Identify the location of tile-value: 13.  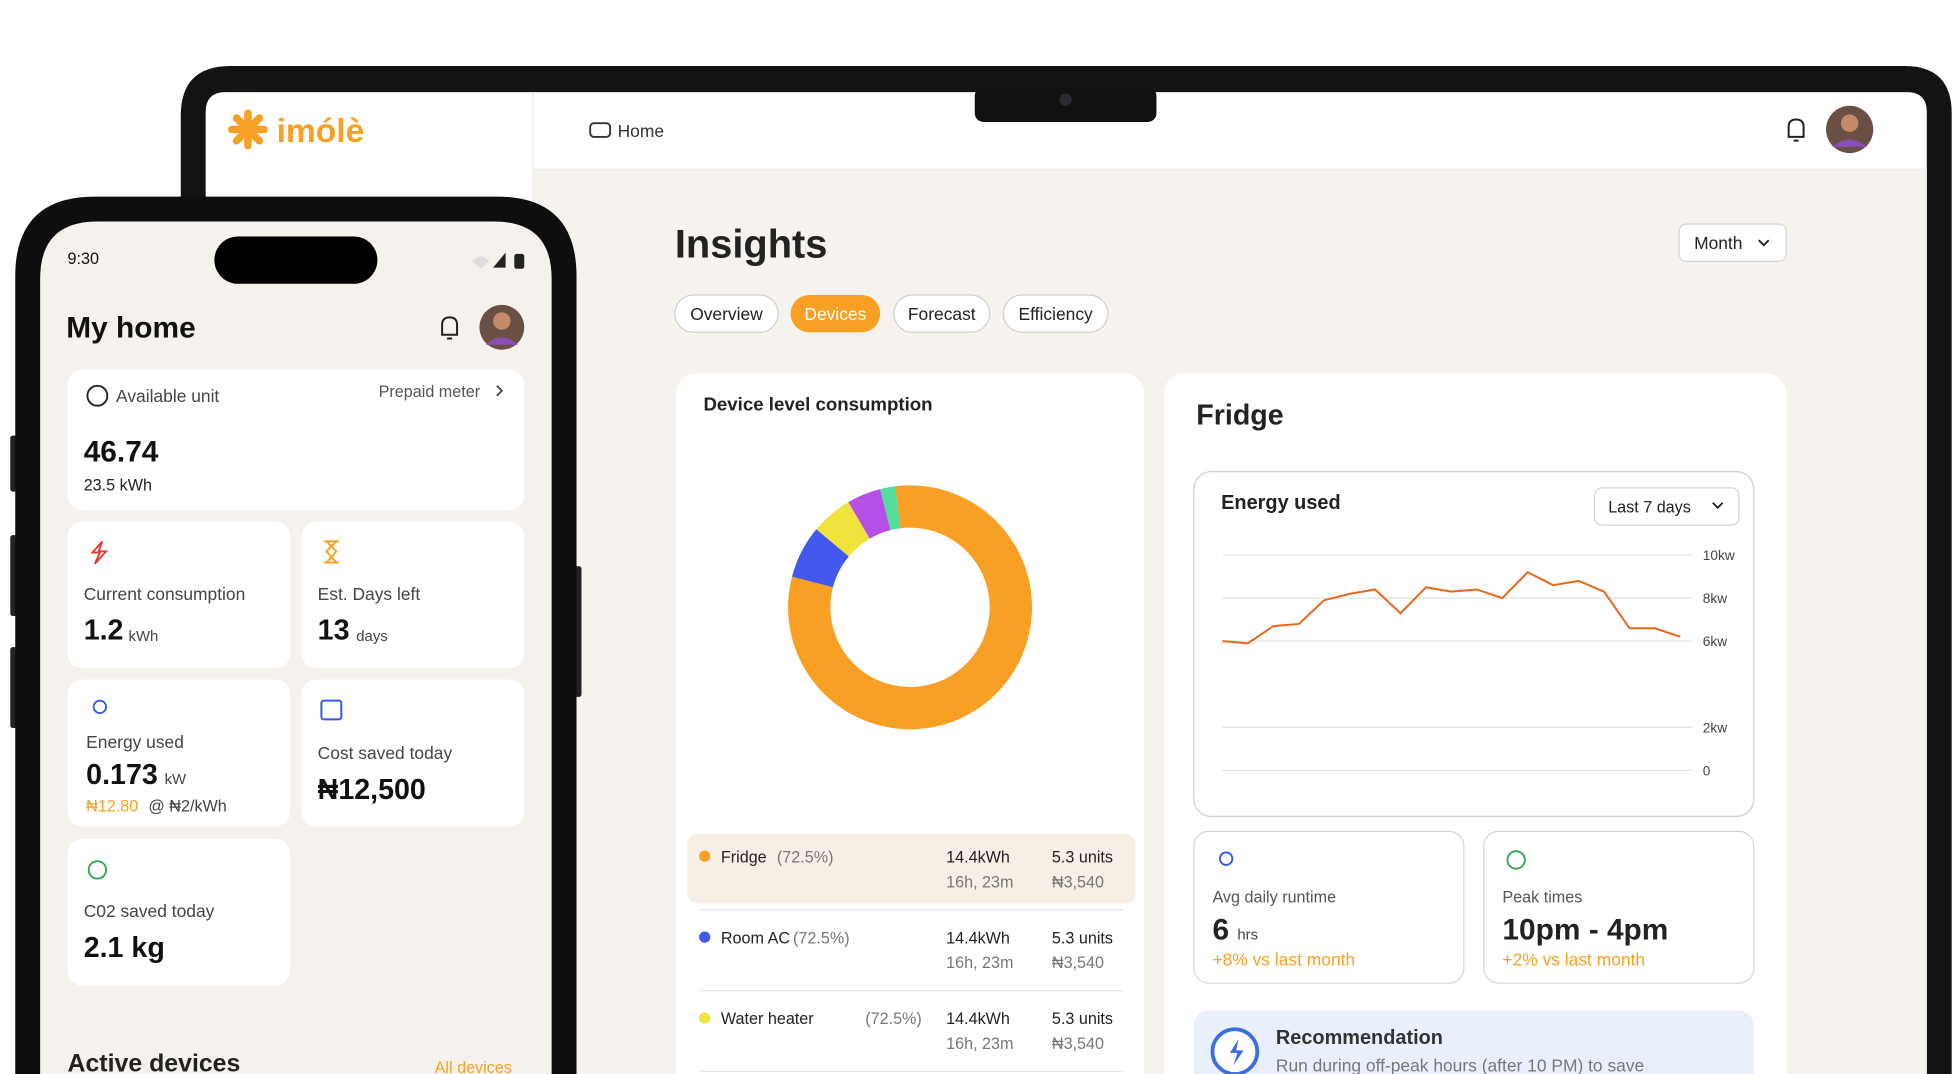
(334, 631).